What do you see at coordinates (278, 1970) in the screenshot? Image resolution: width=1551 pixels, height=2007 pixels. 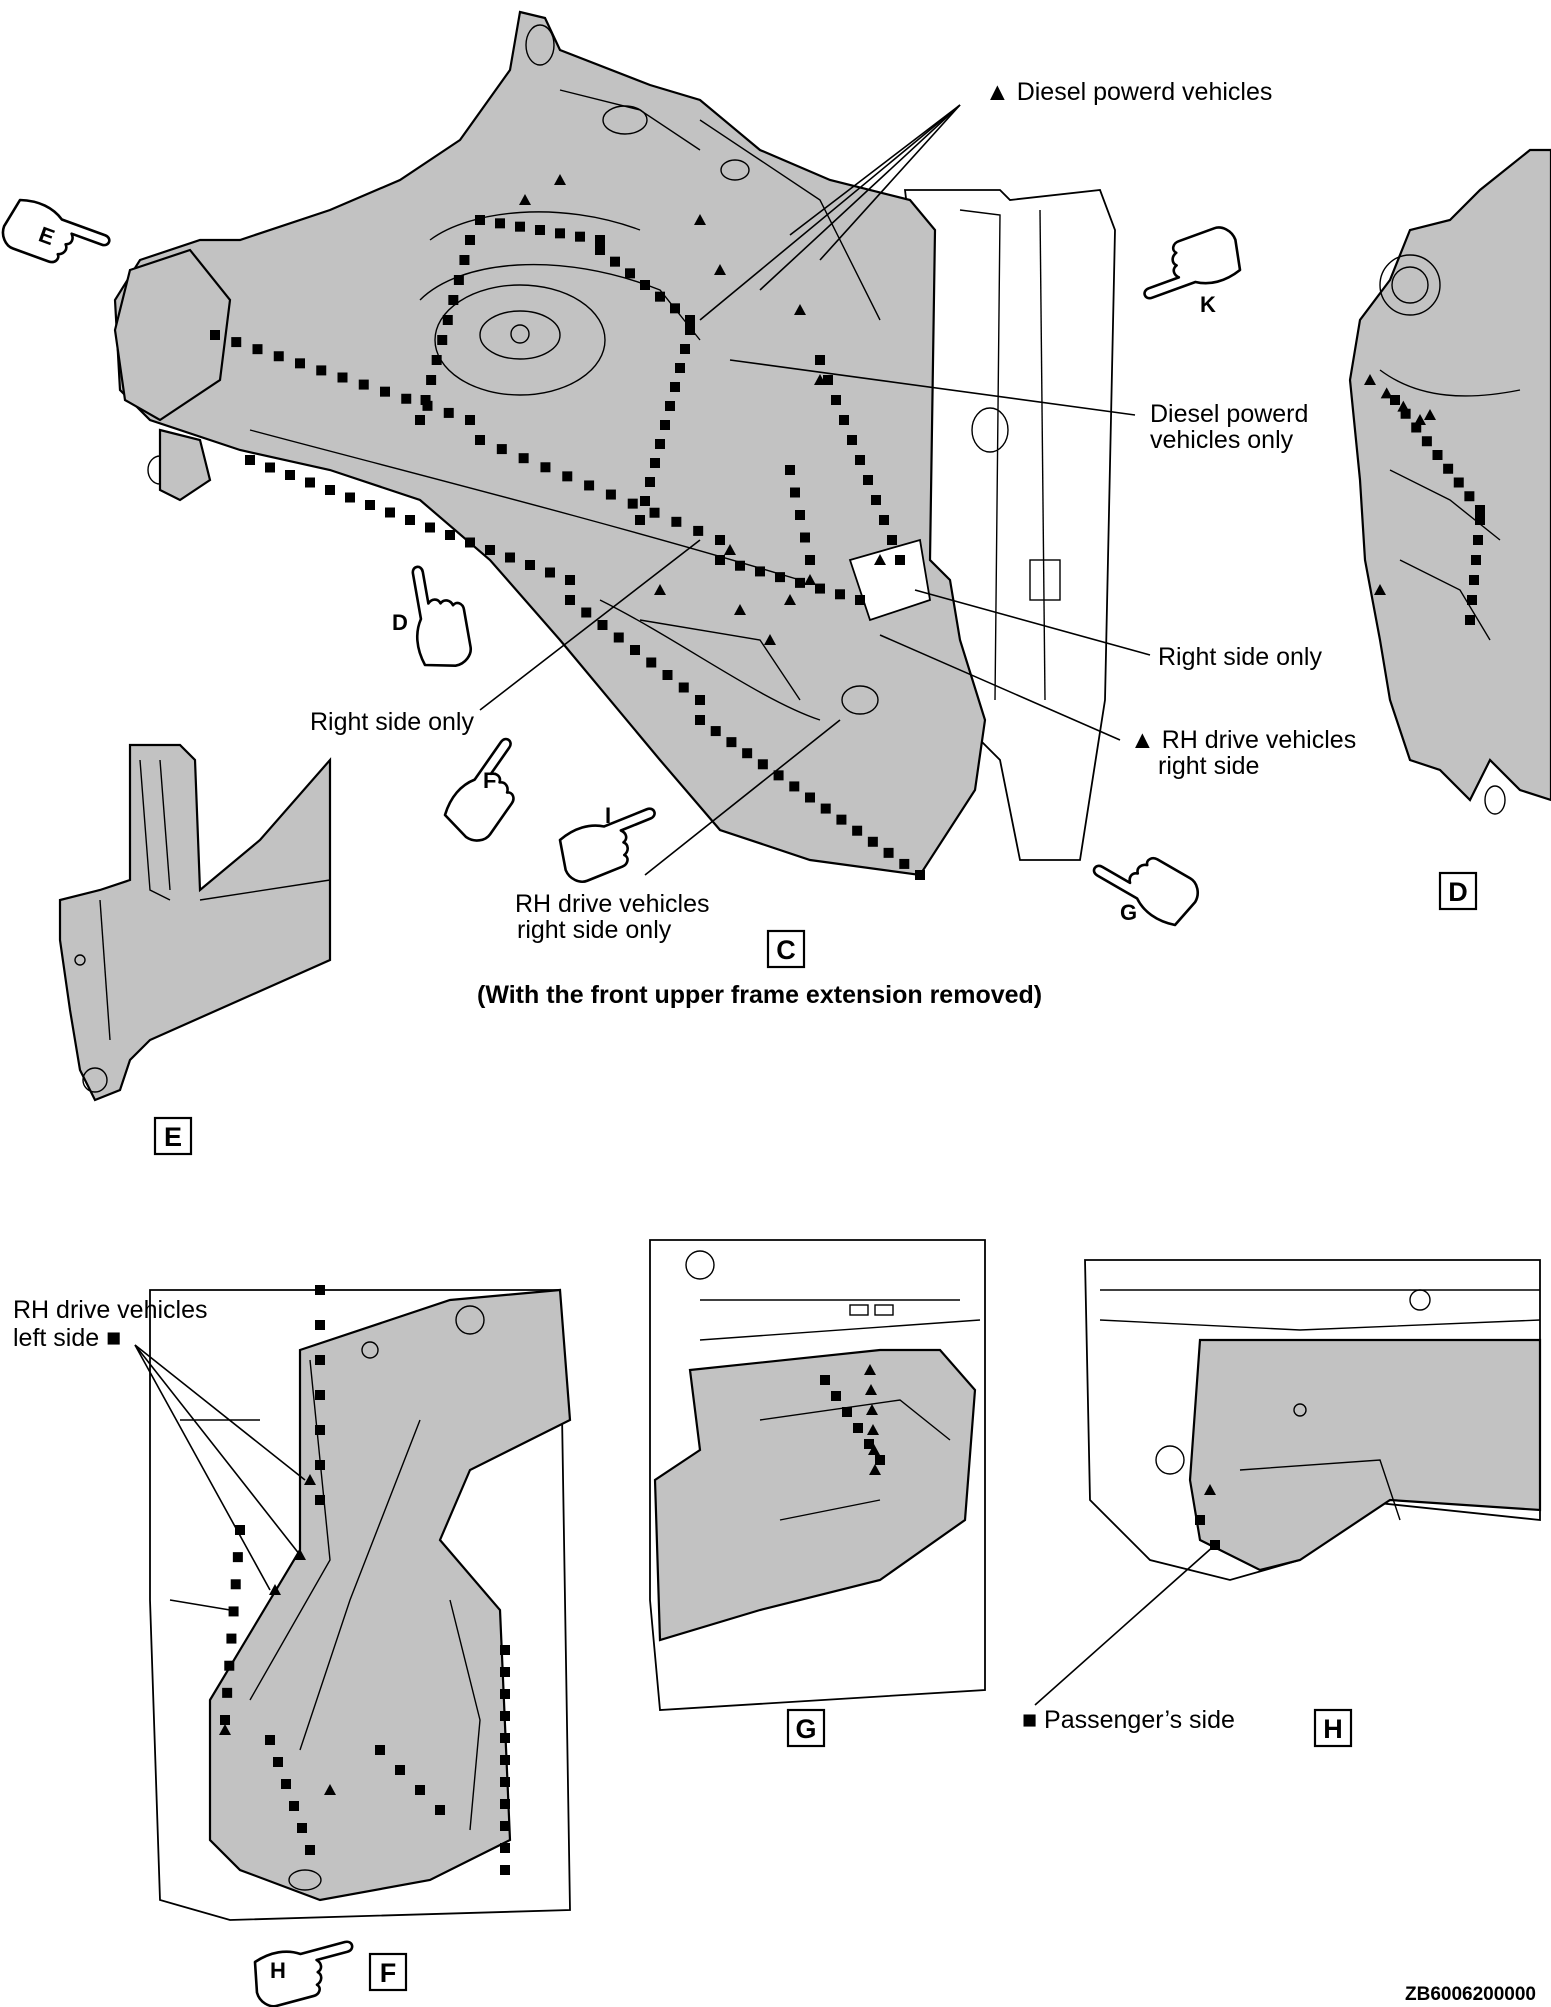 I see `hand-letter-h: H` at bounding box center [278, 1970].